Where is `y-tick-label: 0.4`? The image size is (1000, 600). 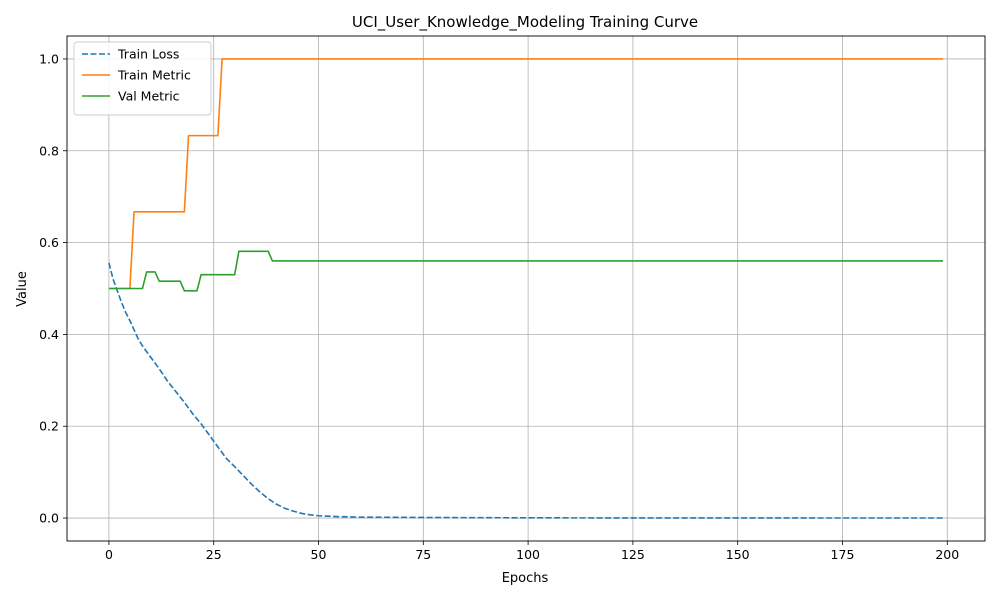
y-tick-label: 0.4 is located at coordinates (49, 334).